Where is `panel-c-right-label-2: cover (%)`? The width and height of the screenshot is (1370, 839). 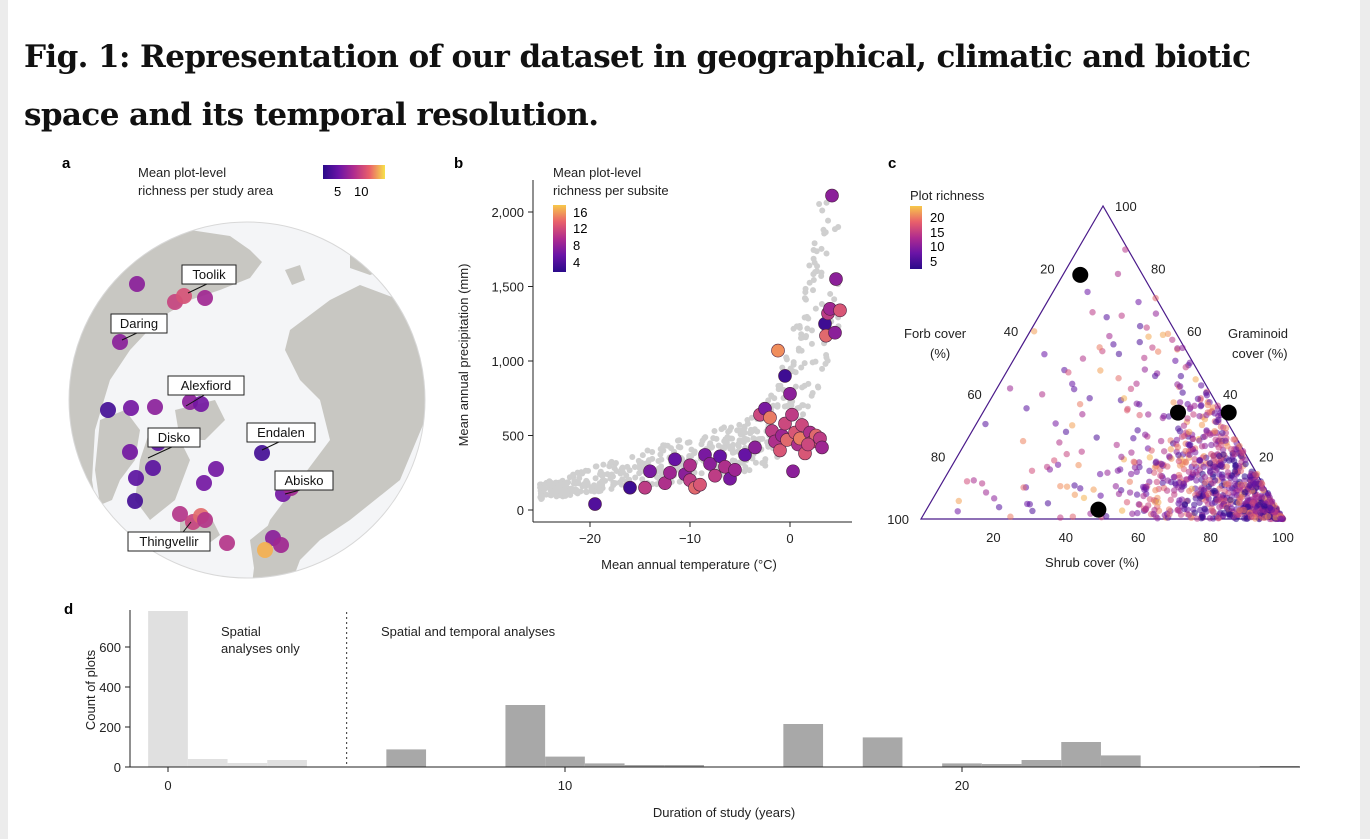
panel-c-right-label-2: cover (%) is located at coordinates (1260, 353).